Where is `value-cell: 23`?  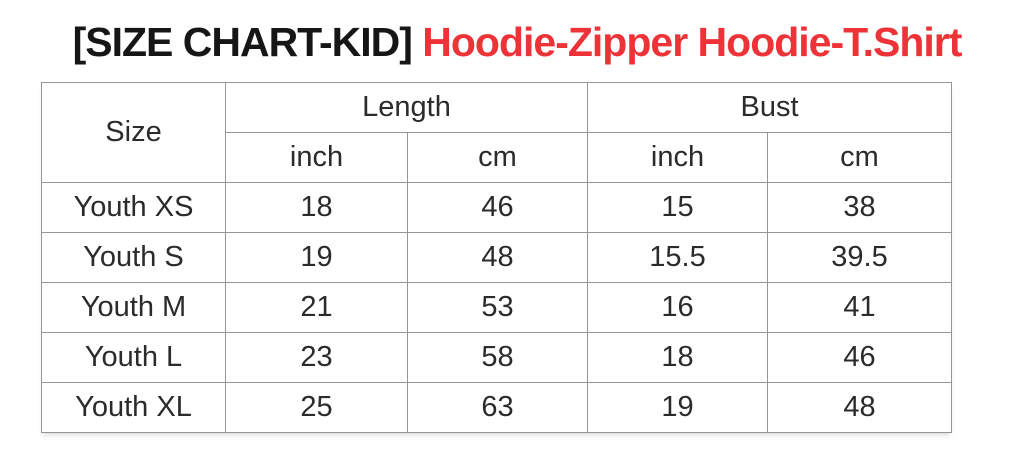
value-cell: 23 is located at coordinates (316, 357).